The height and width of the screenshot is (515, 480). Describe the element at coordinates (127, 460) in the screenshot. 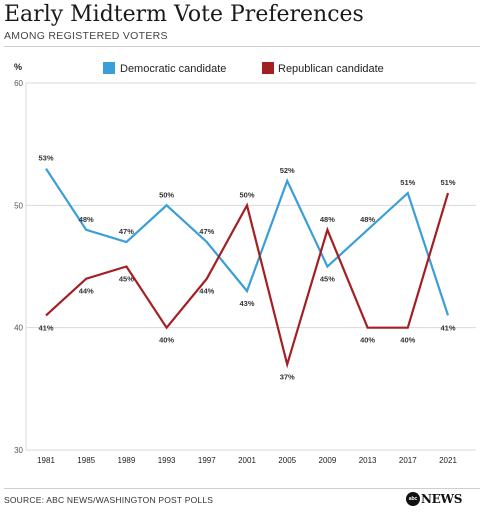

I see `x-tick-label-1989: 1989` at that location.